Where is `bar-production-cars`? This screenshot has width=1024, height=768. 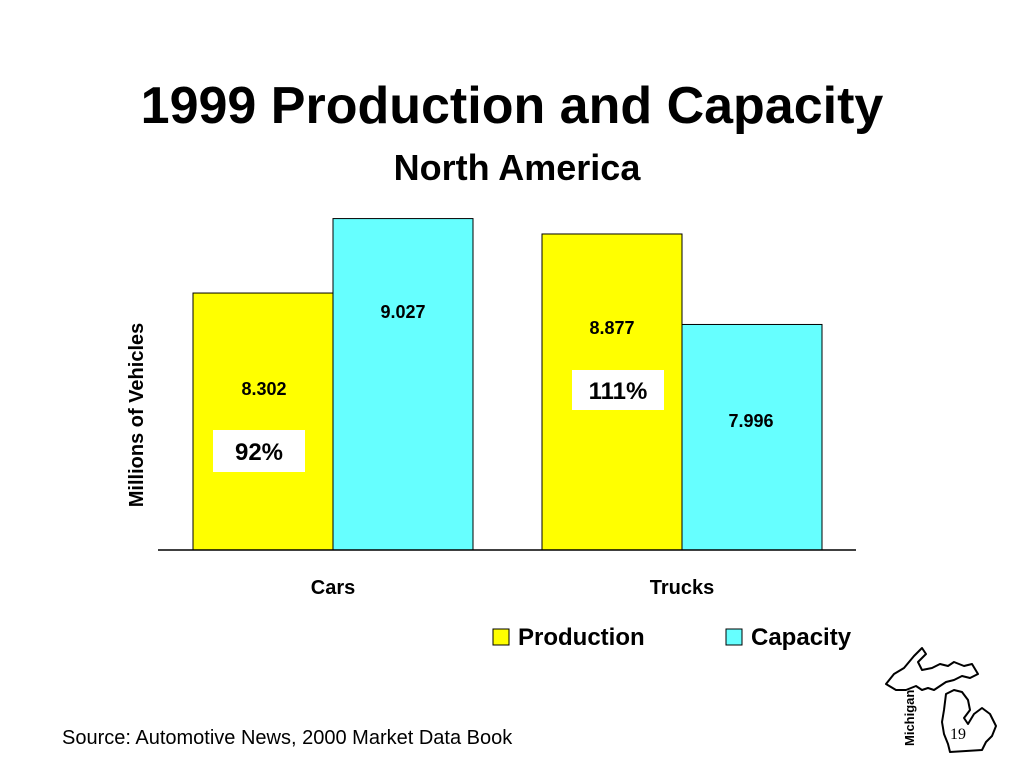 bar-production-cars is located at coordinates (263, 421).